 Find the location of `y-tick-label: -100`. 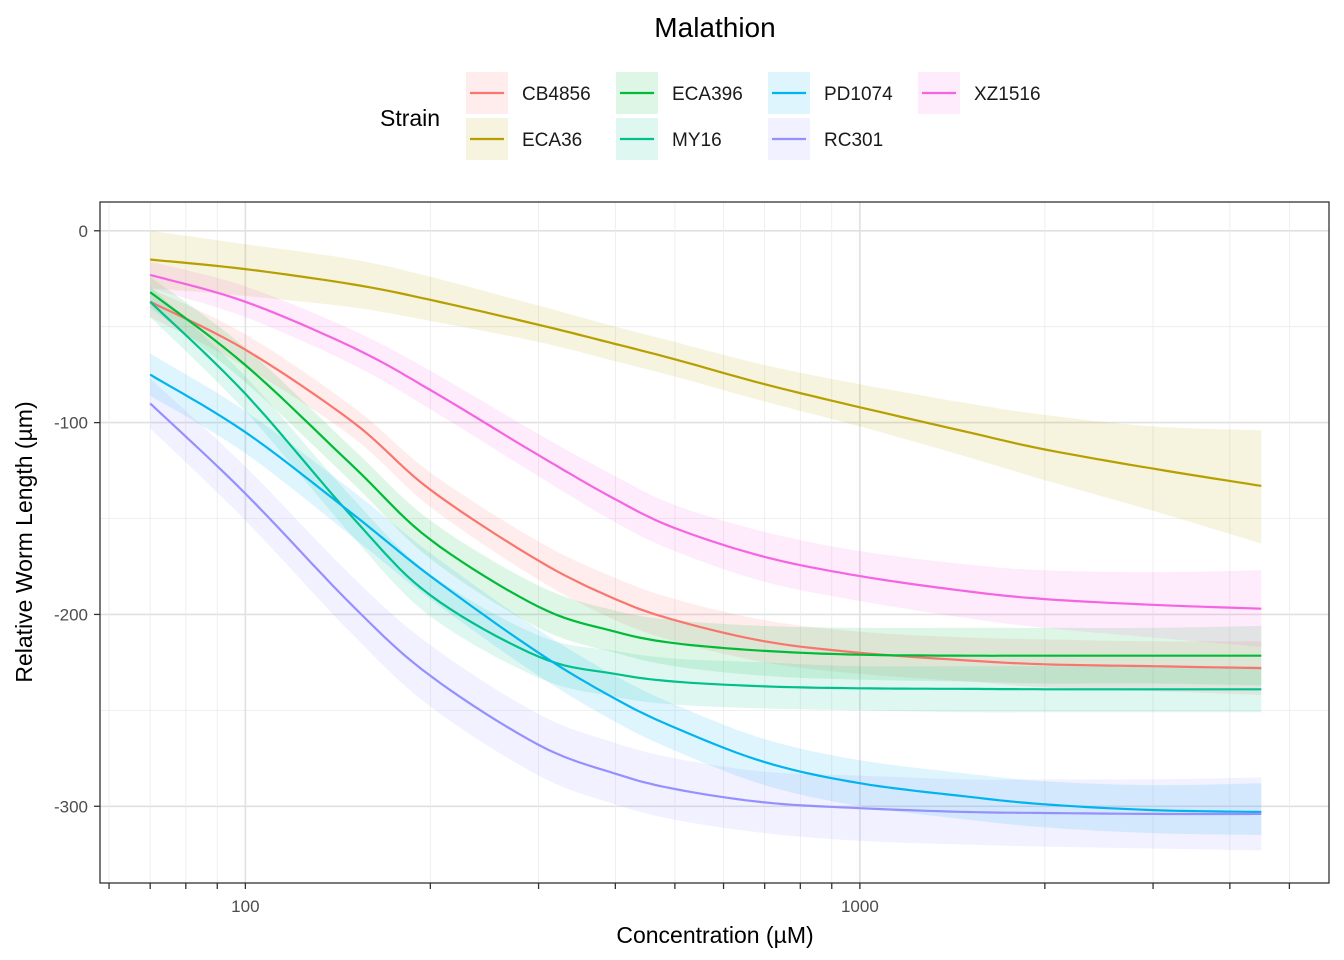

y-tick-label: -100 is located at coordinates (71, 423).